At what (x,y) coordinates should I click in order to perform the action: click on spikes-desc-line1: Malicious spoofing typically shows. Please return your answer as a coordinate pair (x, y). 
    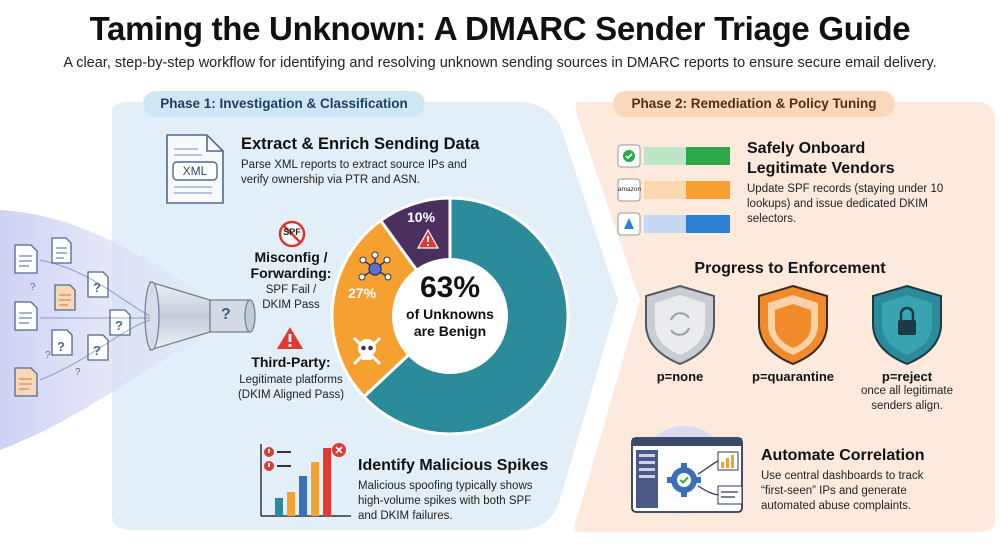
    Looking at the image, I should click on (445, 486).